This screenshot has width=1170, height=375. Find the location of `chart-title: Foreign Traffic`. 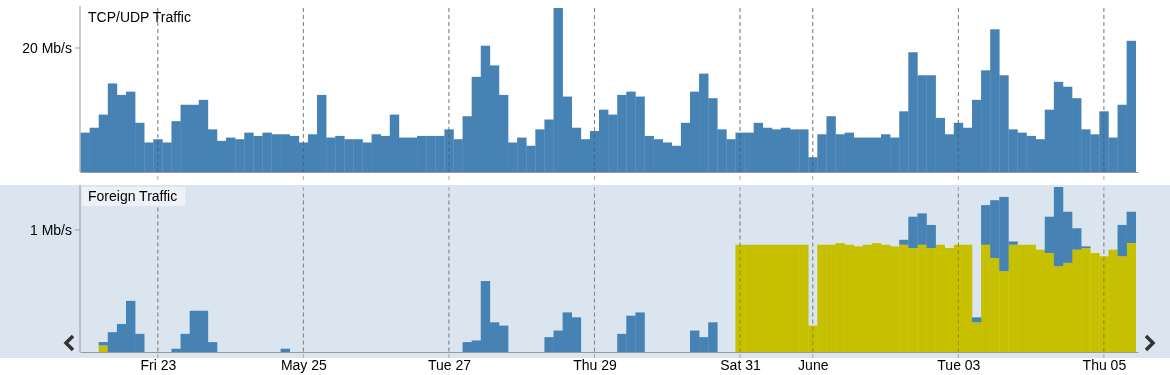

chart-title: Foreign Traffic is located at coordinates (133, 196).